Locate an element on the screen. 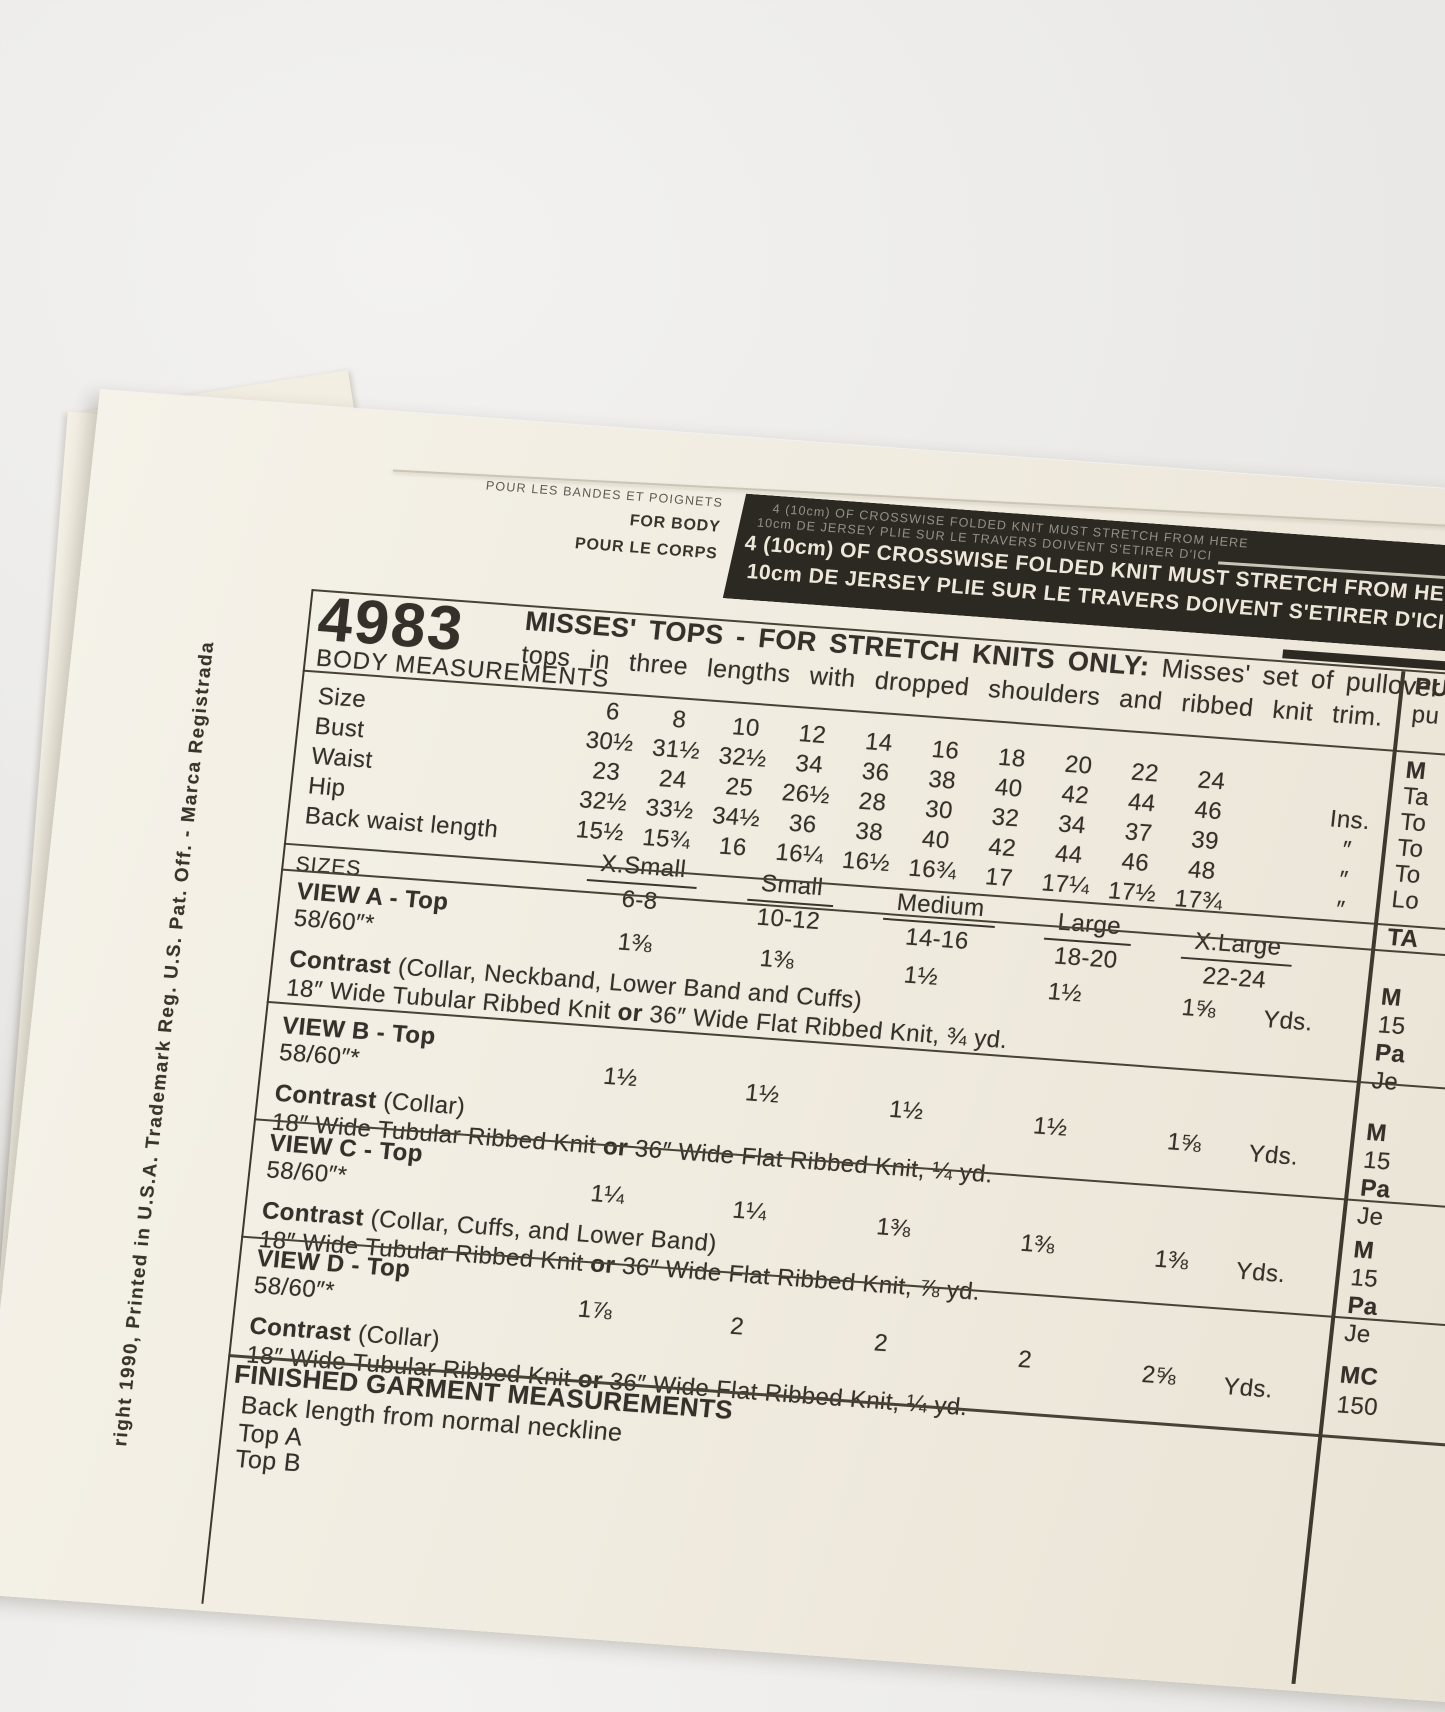 The width and height of the screenshot is (1445, 1712). right-column-fragment: Lo is located at coordinates (1405, 900).